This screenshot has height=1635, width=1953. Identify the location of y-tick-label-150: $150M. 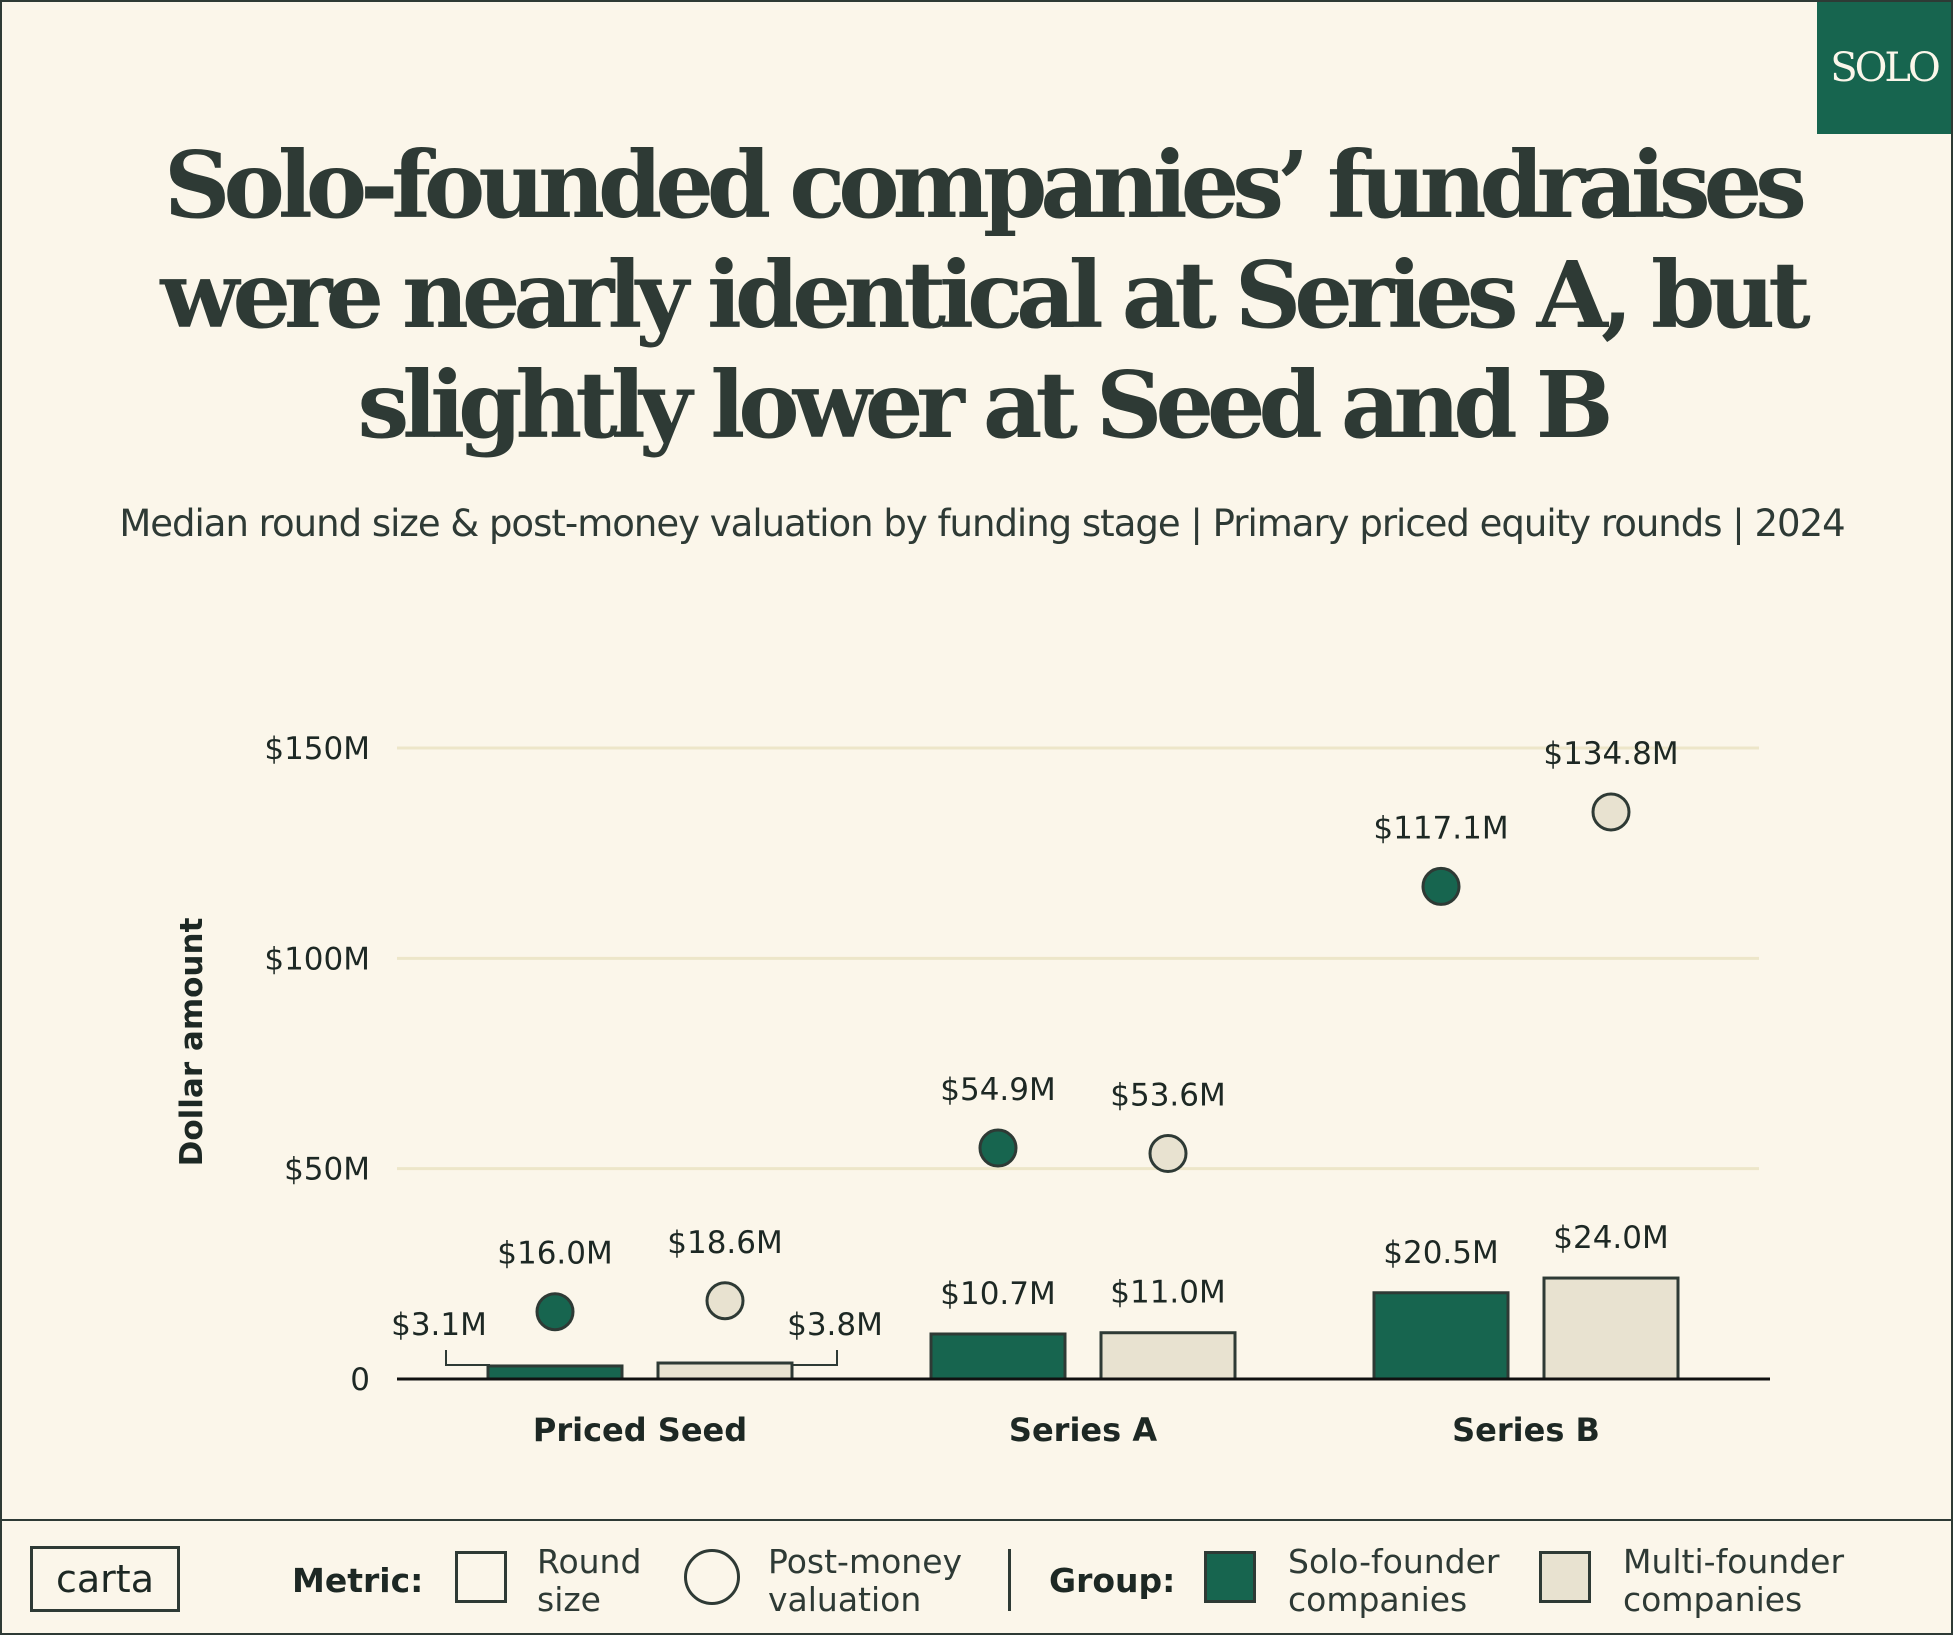
(317, 749).